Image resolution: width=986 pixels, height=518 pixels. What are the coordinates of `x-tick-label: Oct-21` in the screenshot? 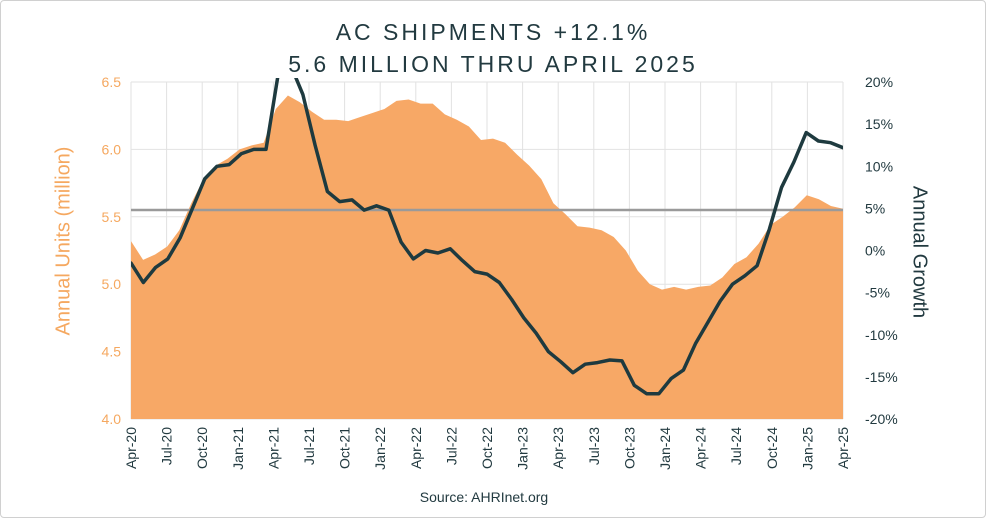 It's located at (345, 448).